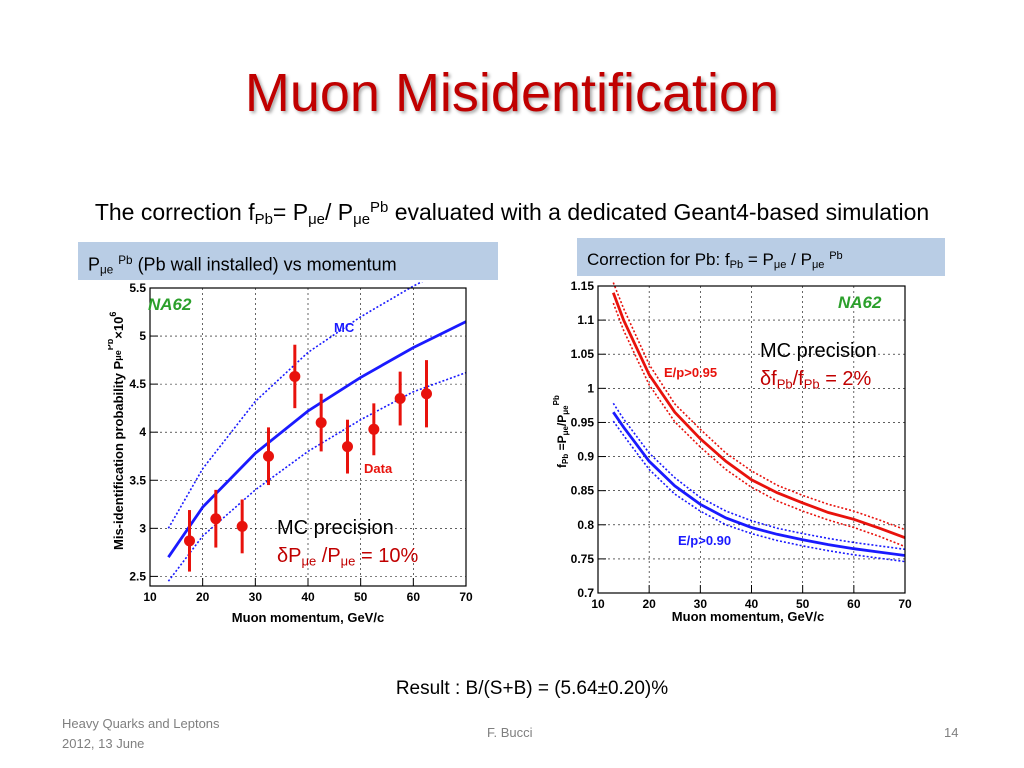 The height and width of the screenshot is (768, 1024). Describe the element at coordinates (951, 732) in the screenshot. I see `footer-page-number: 14` at that location.